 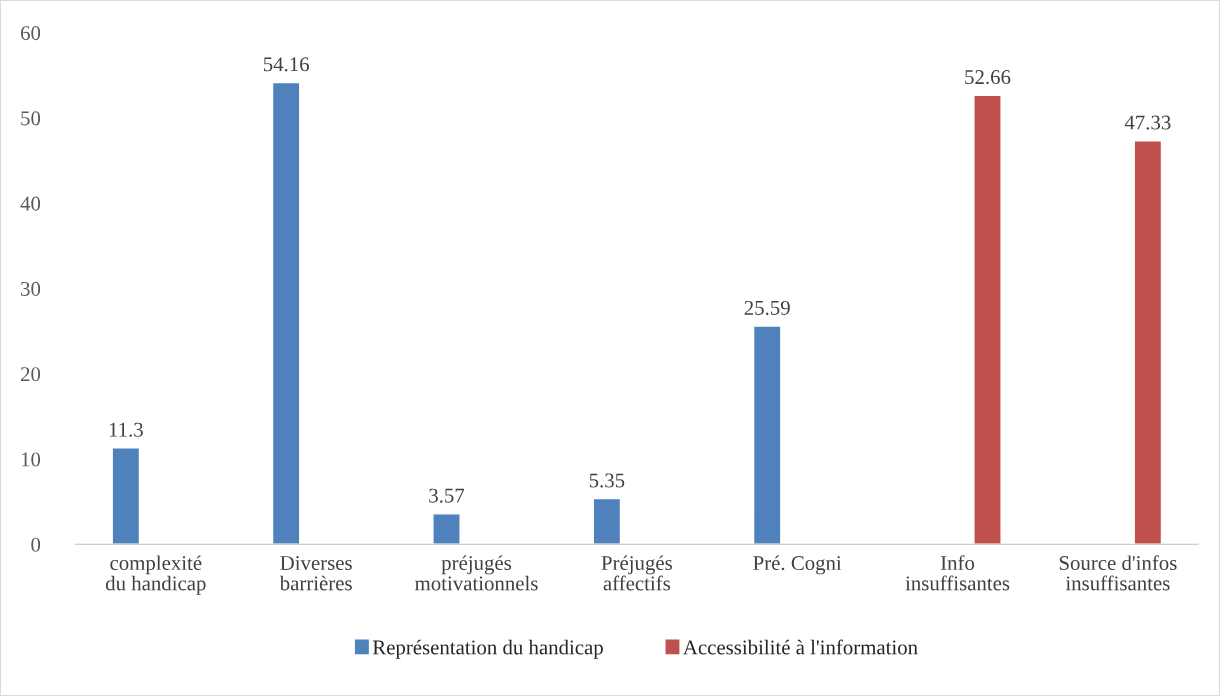 I want to click on y-tick-label: 60, so click(x=30, y=33).